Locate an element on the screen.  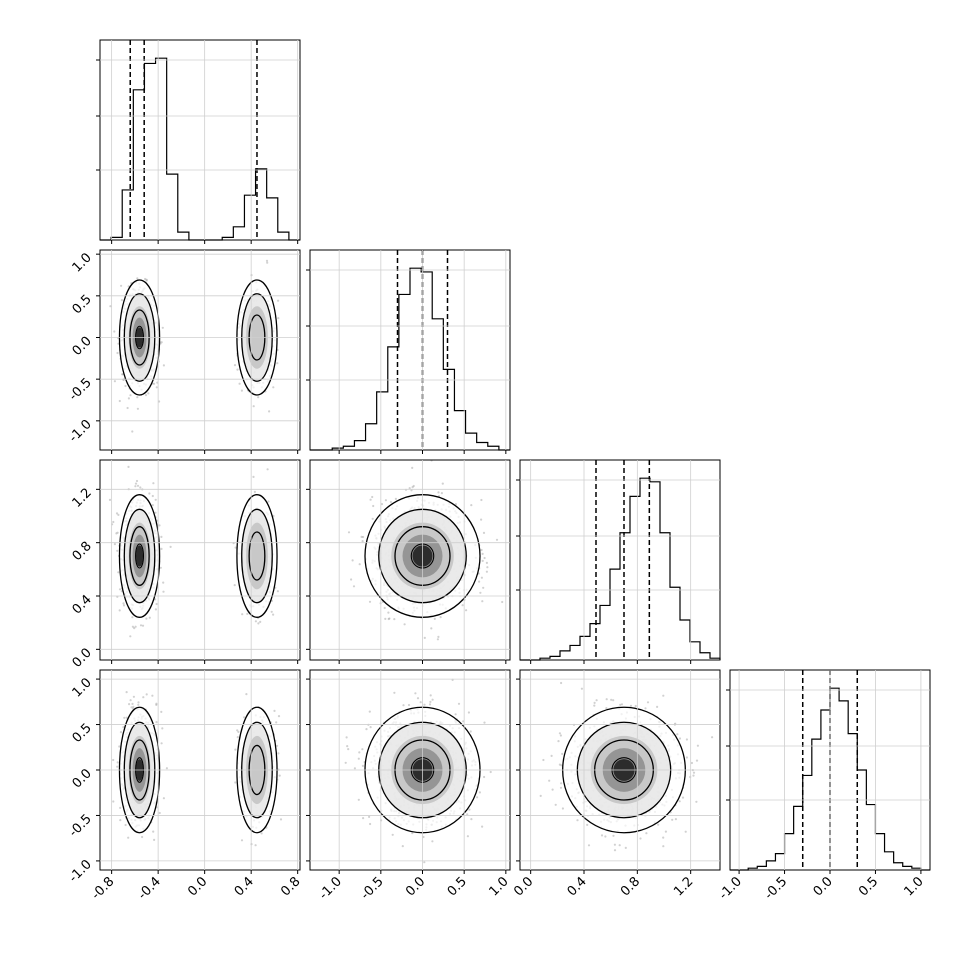
panel-content is located at coordinates (190, 768).